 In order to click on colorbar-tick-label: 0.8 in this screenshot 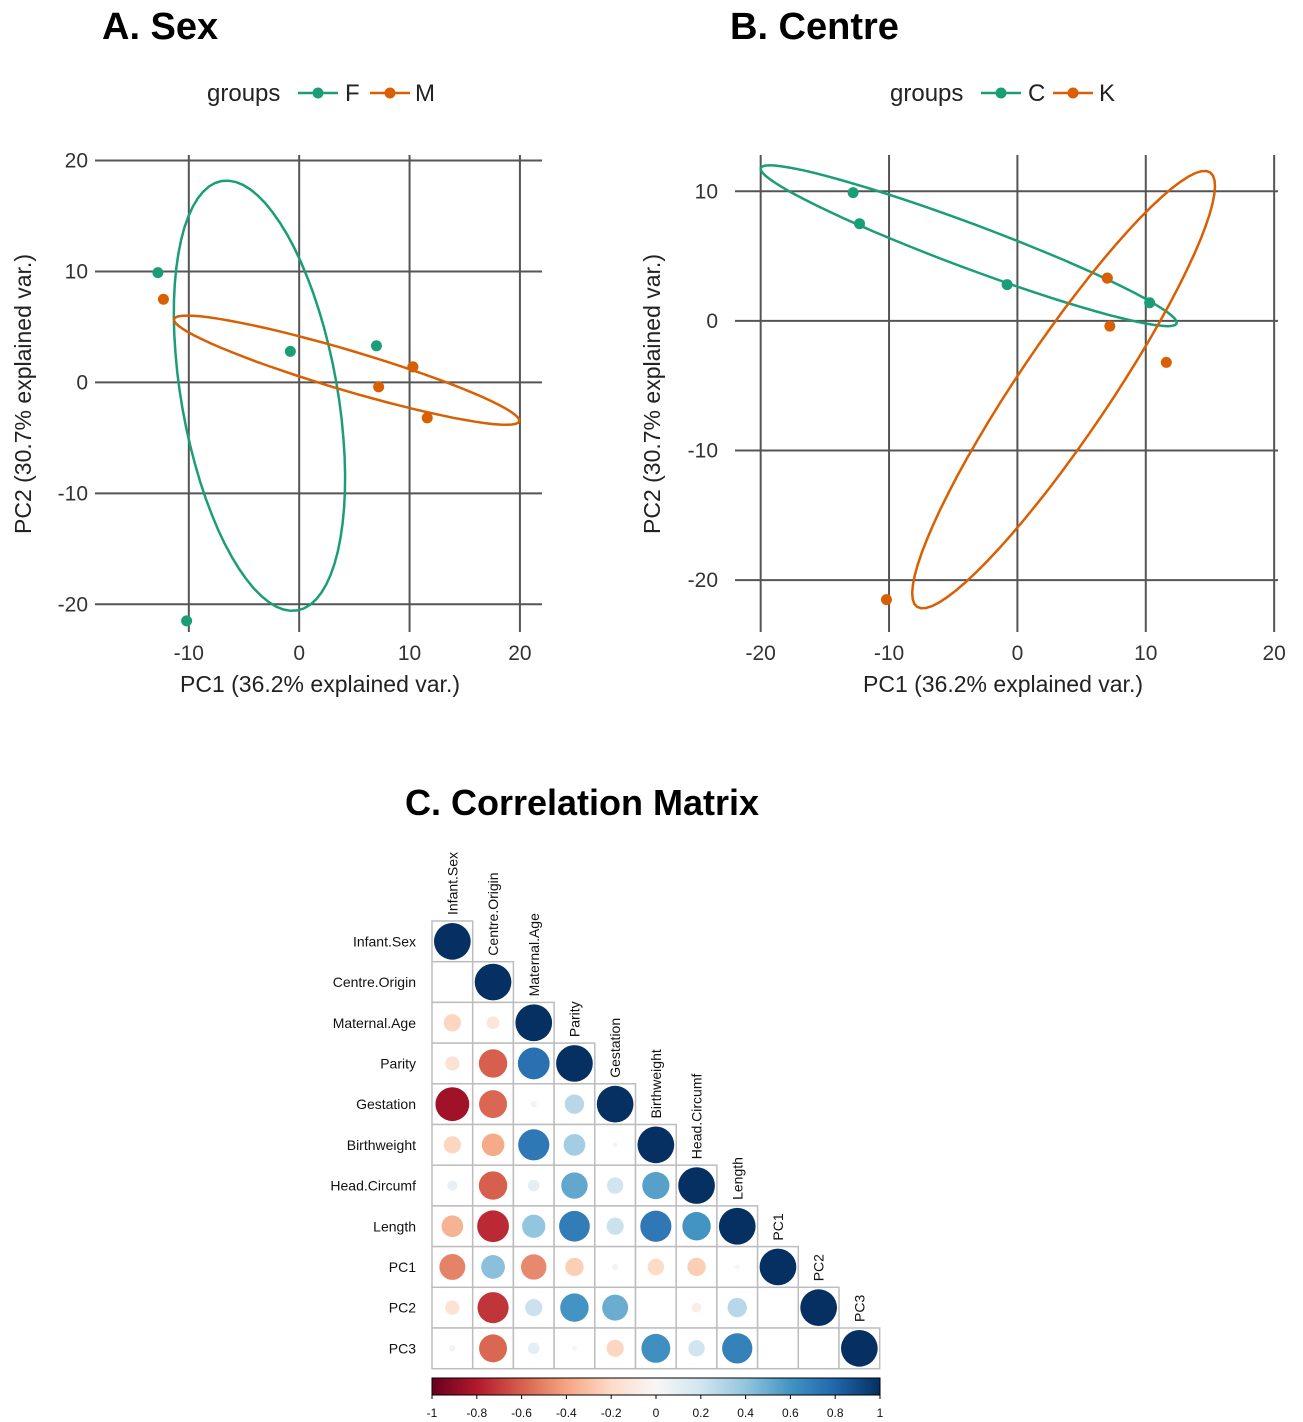, I will do `click(835, 1413)`.